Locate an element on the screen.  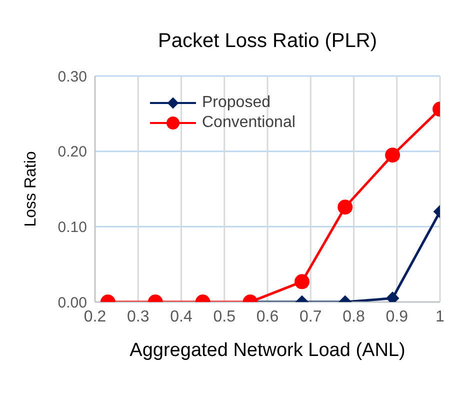
y-axis-title: Loss Ratio is located at coordinates (31, 189).